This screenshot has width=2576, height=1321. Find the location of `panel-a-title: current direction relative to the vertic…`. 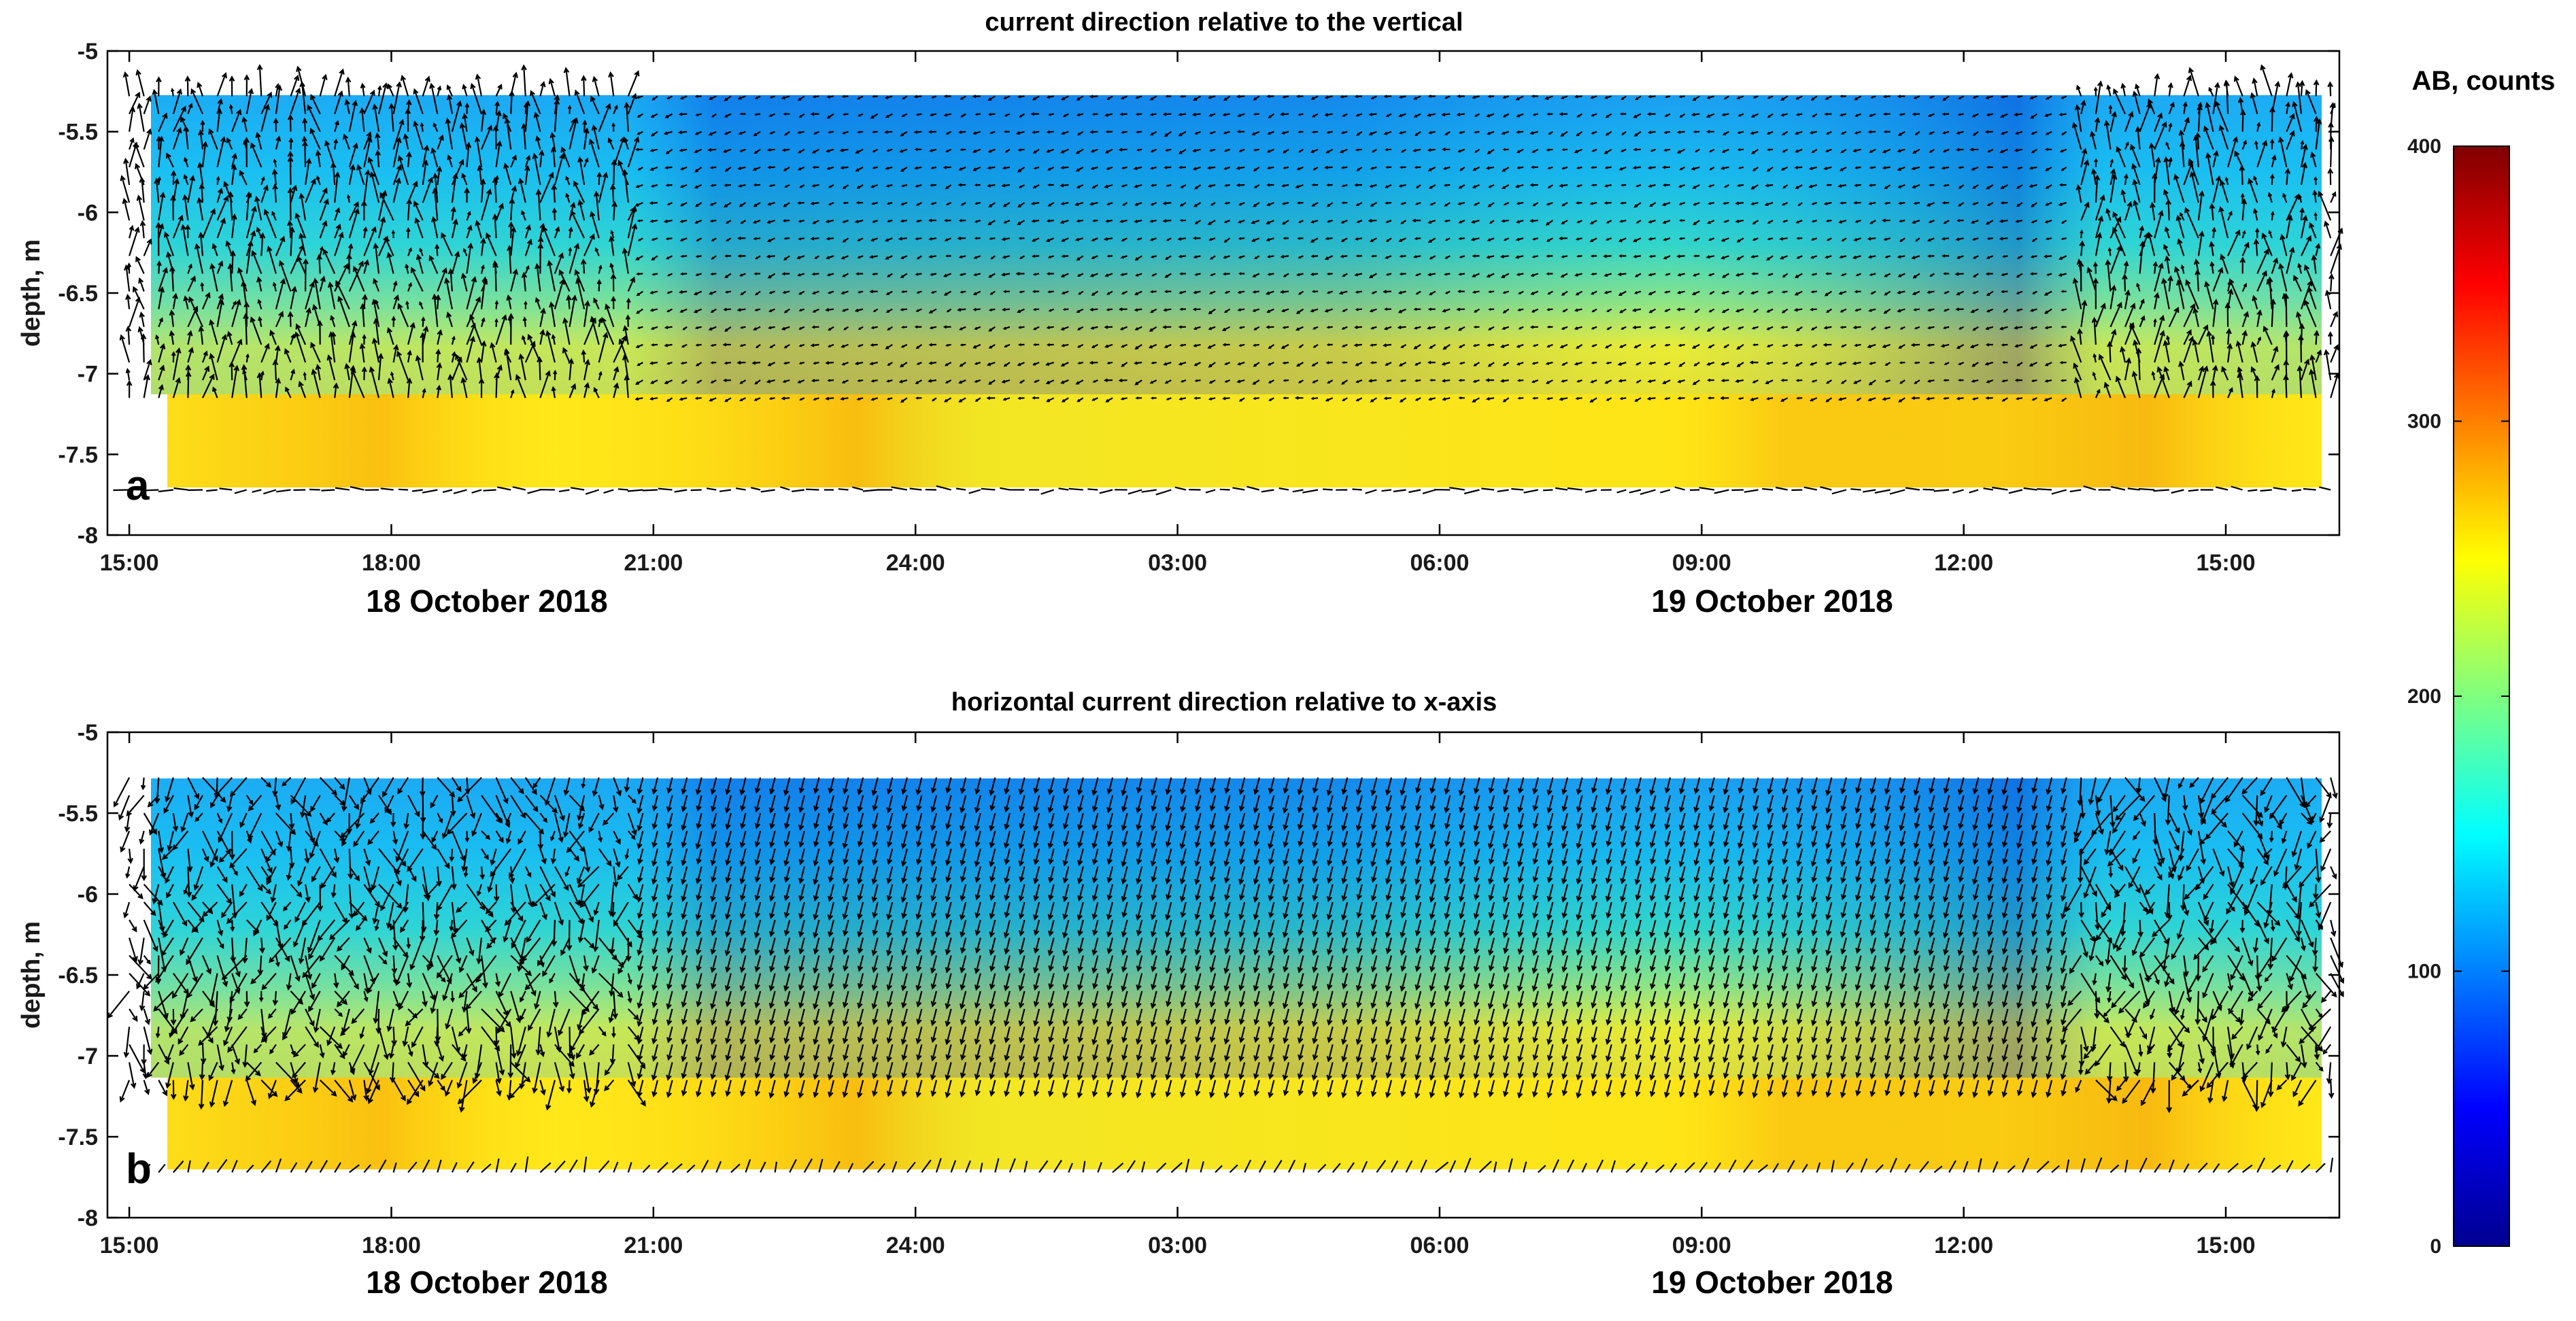

panel-a-title: current direction relative to the vertic… is located at coordinates (1224, 22).